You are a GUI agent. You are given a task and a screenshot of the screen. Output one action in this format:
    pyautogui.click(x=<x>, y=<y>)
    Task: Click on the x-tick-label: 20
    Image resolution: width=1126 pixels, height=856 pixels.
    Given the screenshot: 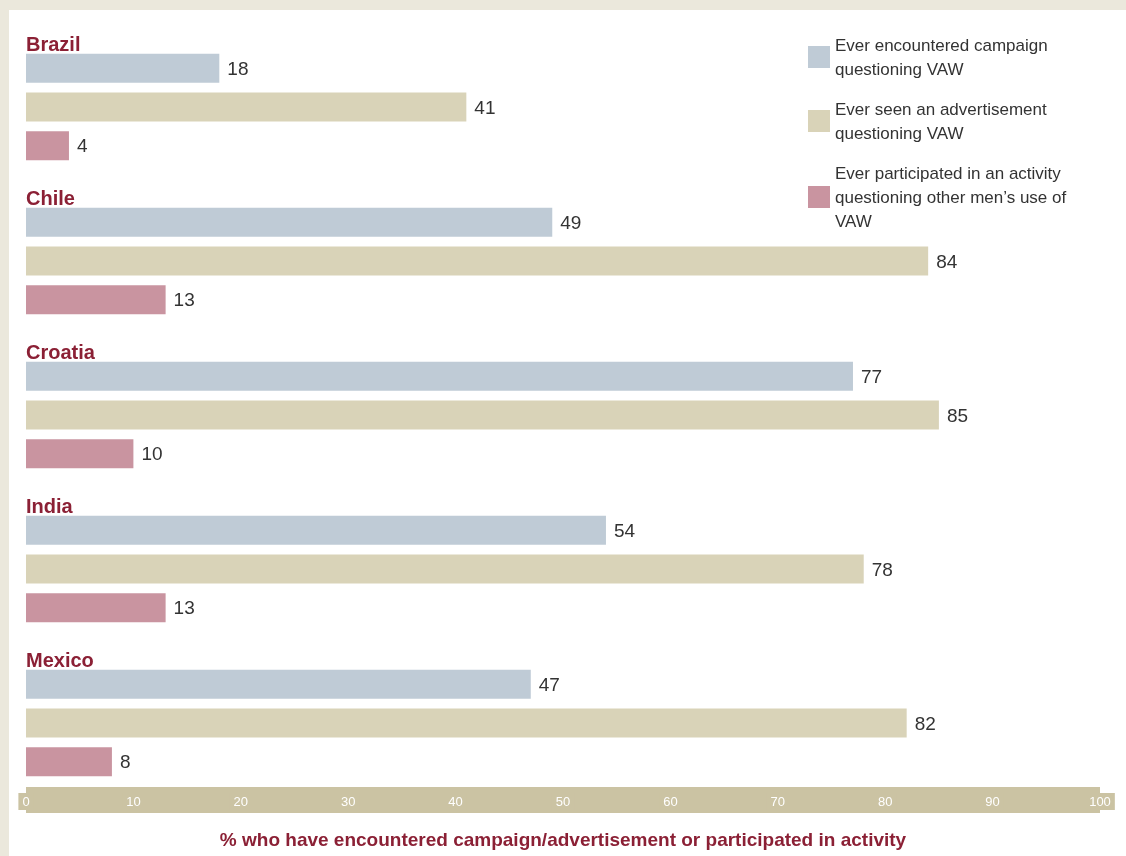 What is the action you would take?
    pyautogui.click(x=241, y=801)
    